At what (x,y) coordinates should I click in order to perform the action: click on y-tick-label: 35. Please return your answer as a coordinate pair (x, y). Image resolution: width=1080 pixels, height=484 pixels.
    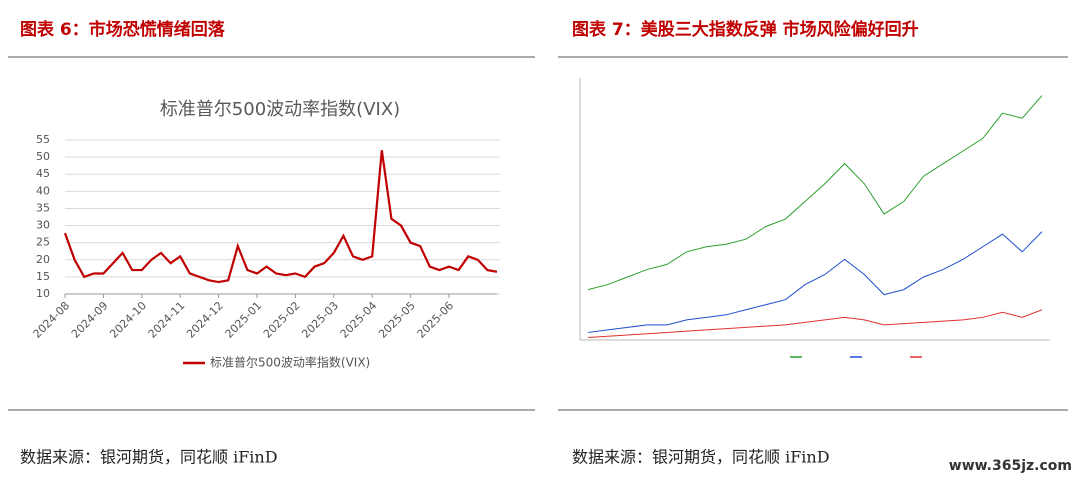
    Looking at the image, I should click on (43, 207).